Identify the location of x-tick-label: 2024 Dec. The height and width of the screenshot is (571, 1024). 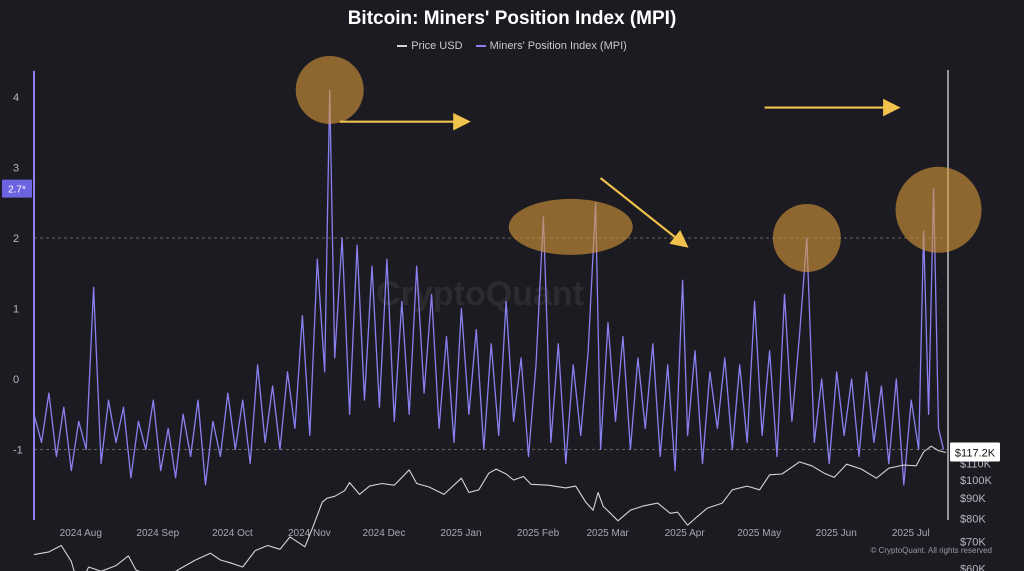
(384, 533).